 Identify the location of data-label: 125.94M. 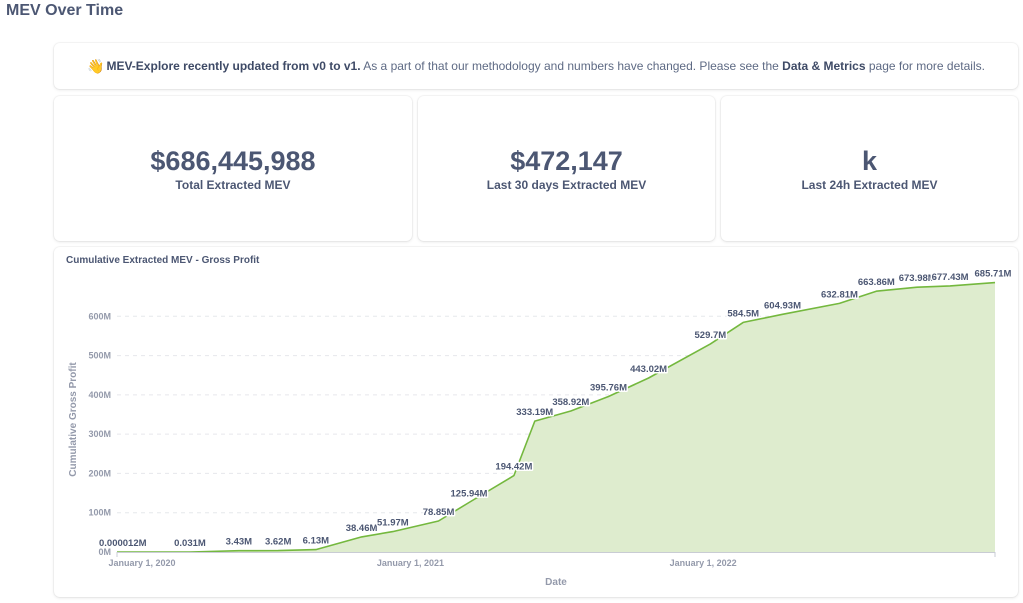
(469, 494).